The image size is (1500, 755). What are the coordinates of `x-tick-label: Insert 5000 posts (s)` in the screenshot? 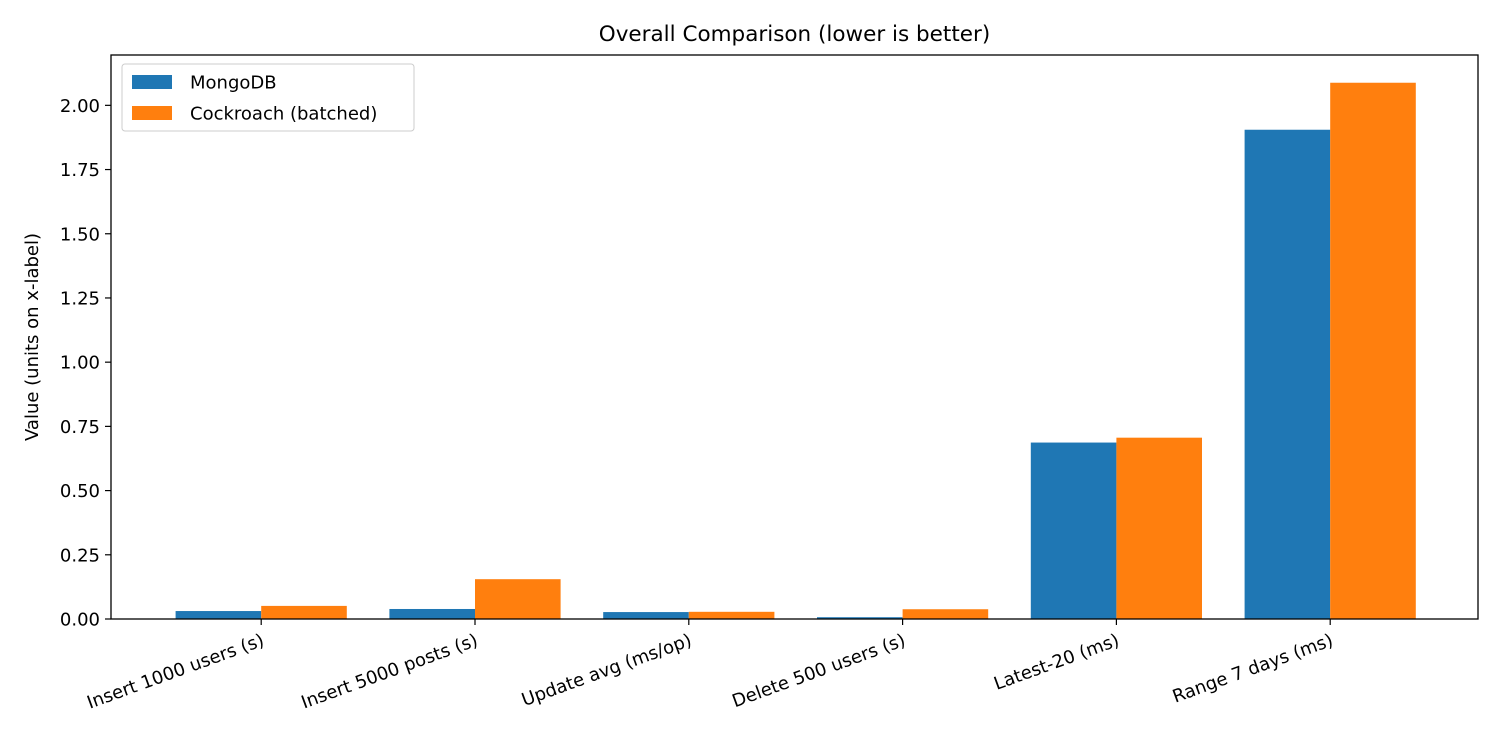 It's located at (389, 671).